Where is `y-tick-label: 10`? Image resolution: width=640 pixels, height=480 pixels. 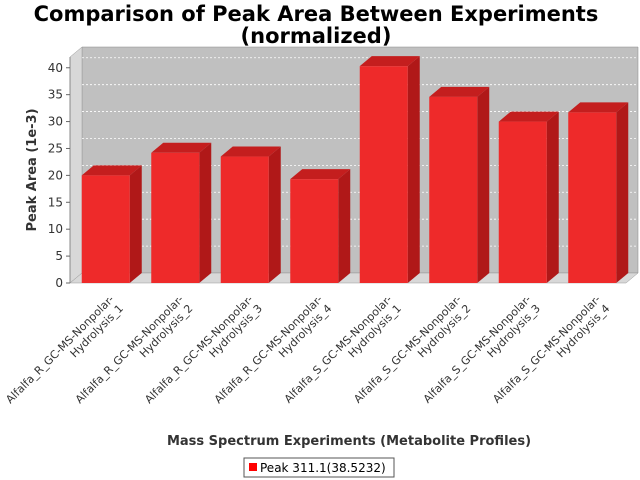
y-tick-label: 10 is located at coordinates (55, 229).